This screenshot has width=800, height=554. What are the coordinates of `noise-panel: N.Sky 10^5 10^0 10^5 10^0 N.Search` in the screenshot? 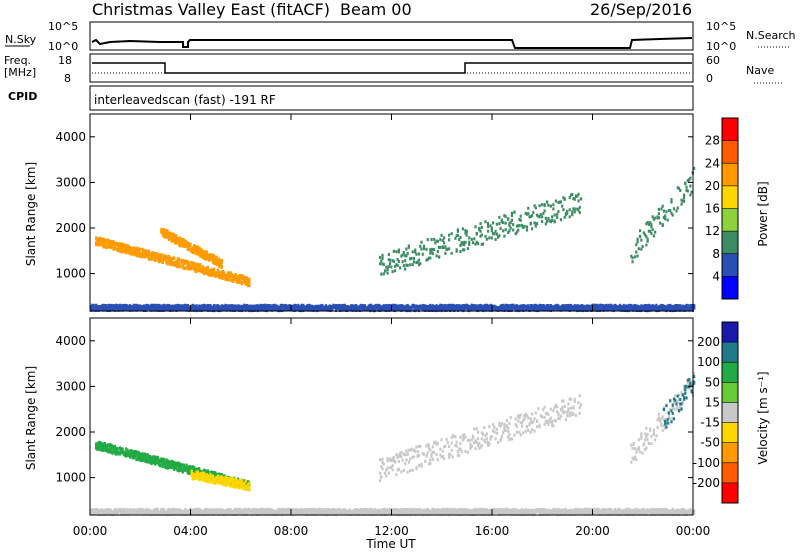 It's located at (400, 36).